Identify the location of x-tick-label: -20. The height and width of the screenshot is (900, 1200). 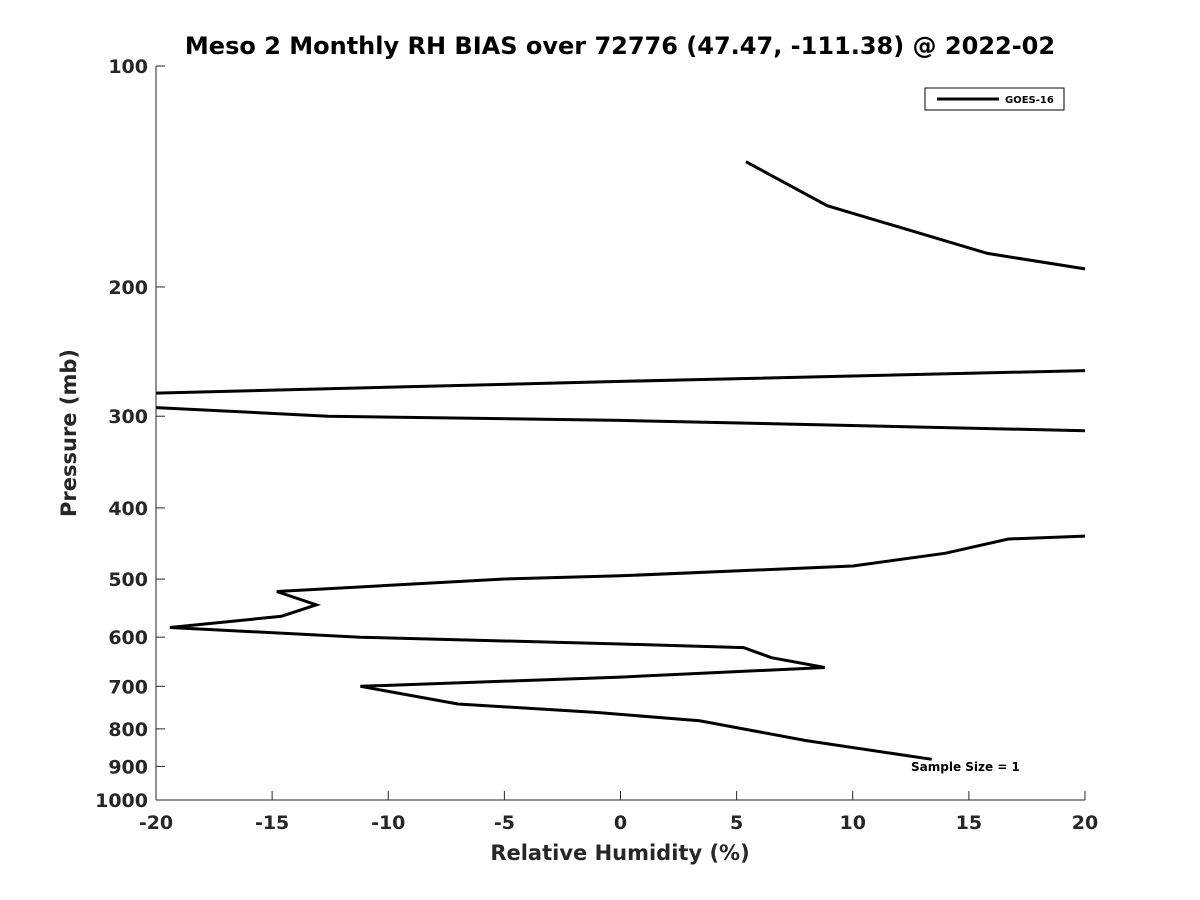
(156, 823).